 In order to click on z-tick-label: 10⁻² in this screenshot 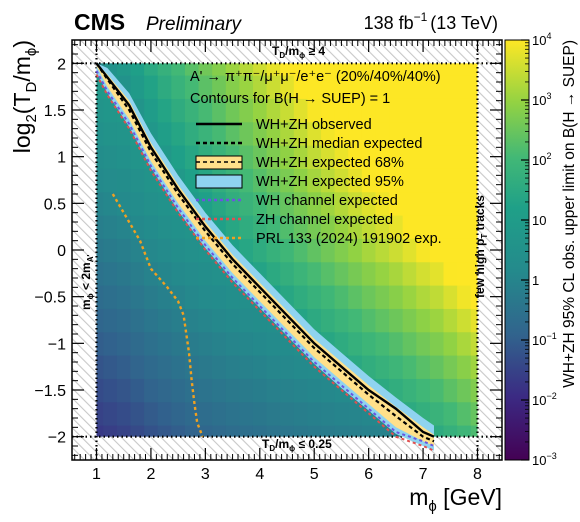, I will do `click(544, 399)`.